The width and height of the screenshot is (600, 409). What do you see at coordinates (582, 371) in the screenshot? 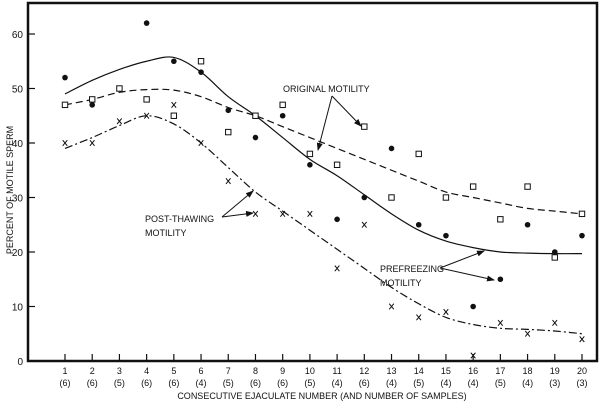
I see `x-tick-label: 20` at bounding box center [582, 371].